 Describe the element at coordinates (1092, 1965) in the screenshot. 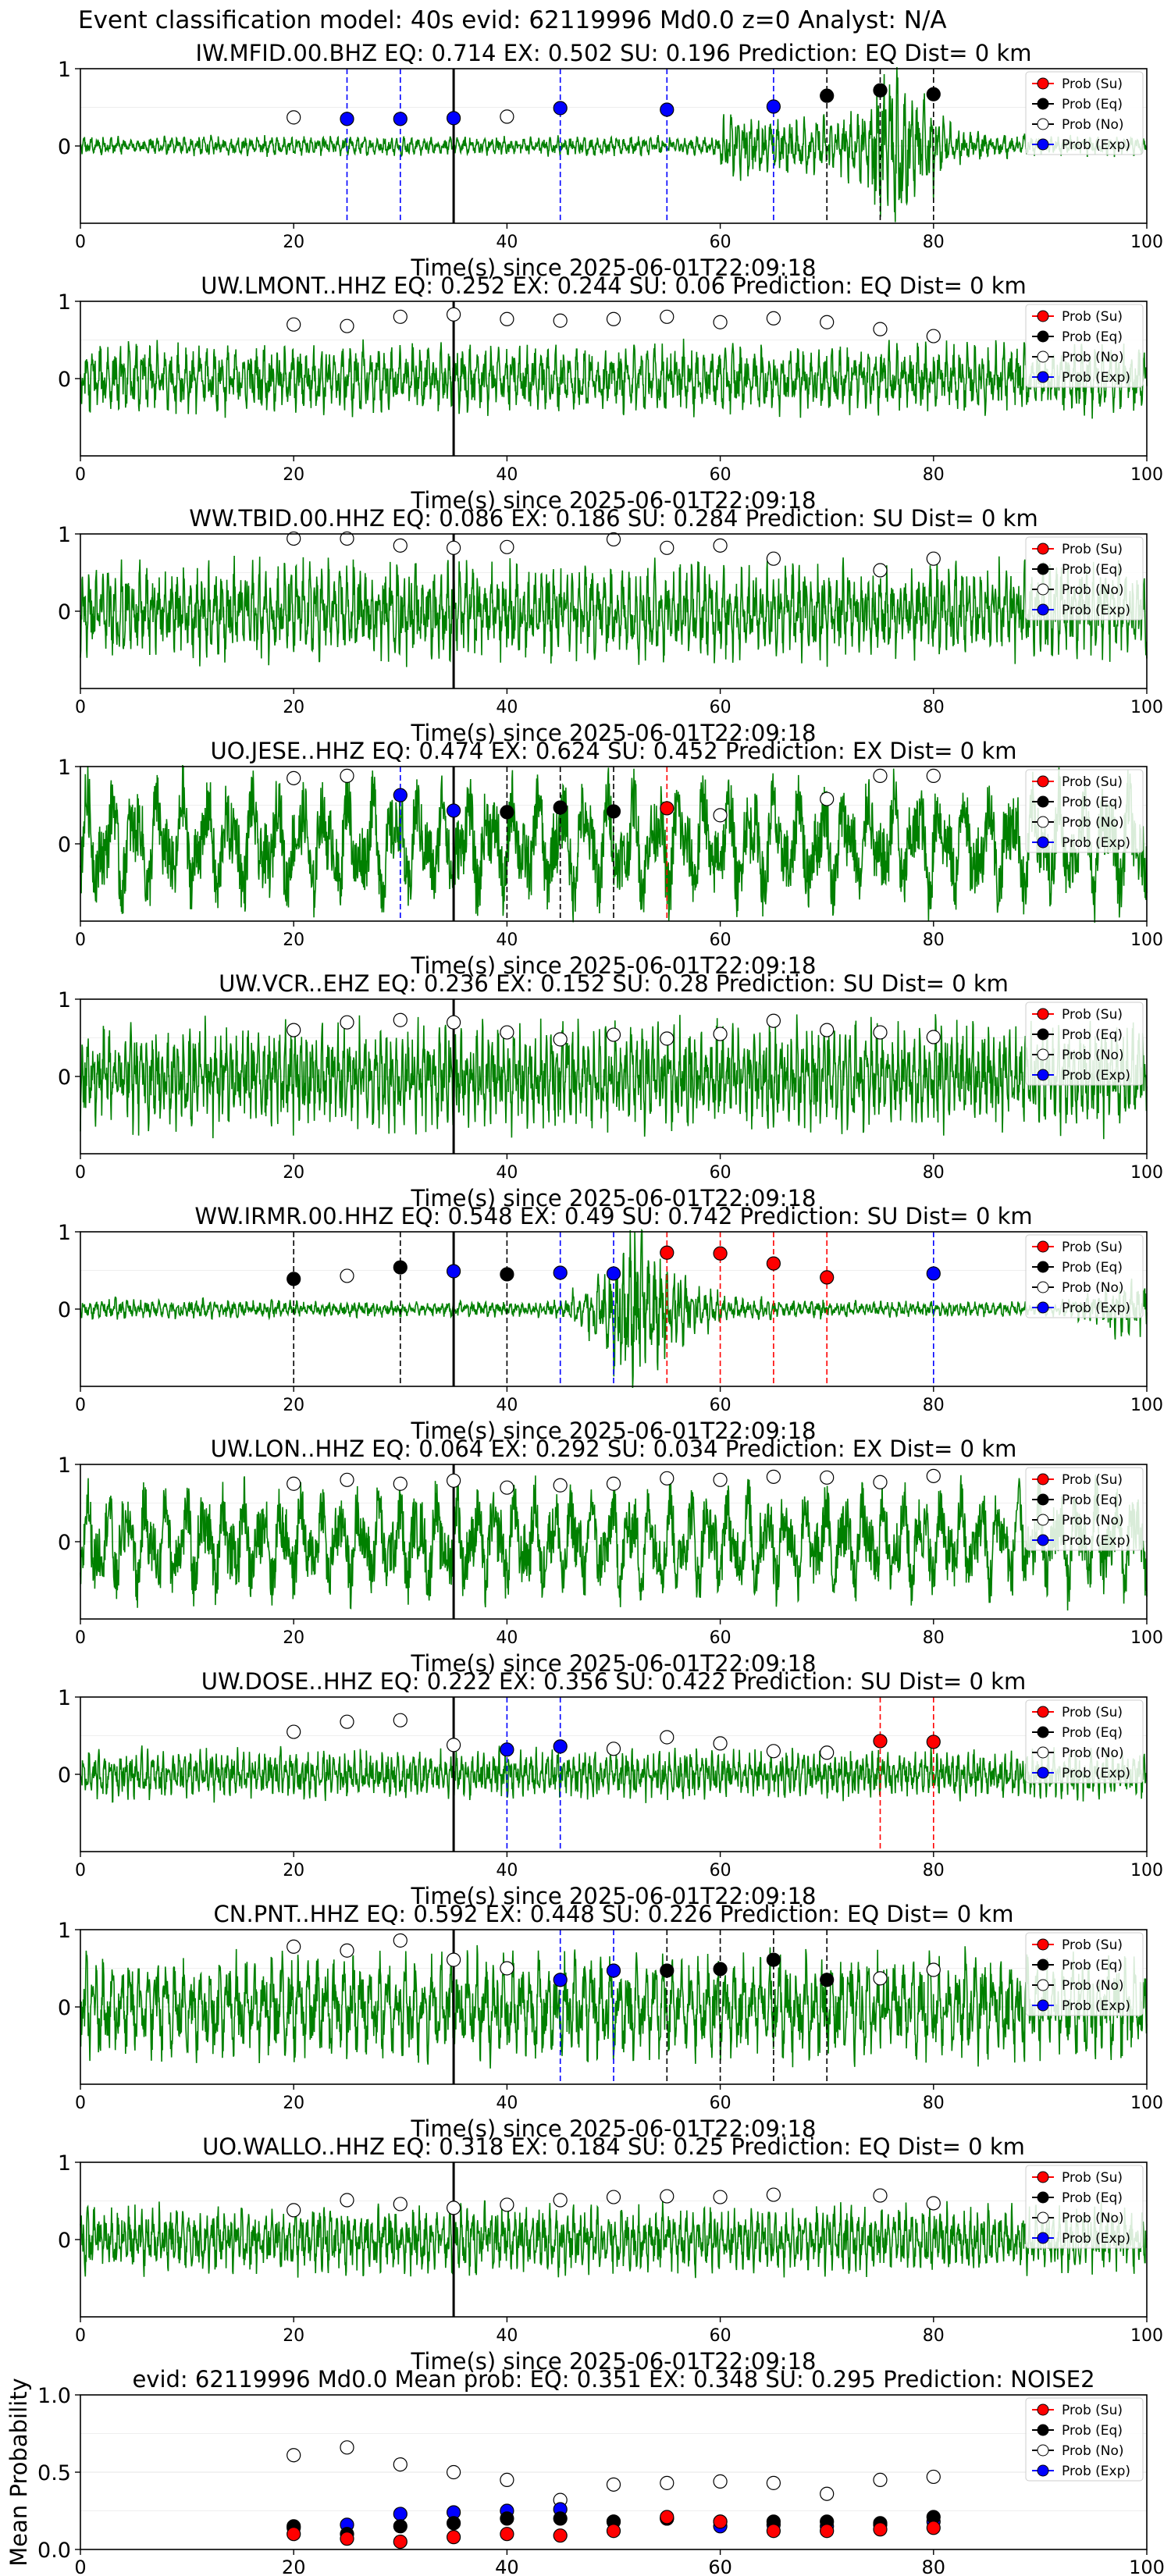

I see `legend-label-eq: Prob (Eq)` at that location.